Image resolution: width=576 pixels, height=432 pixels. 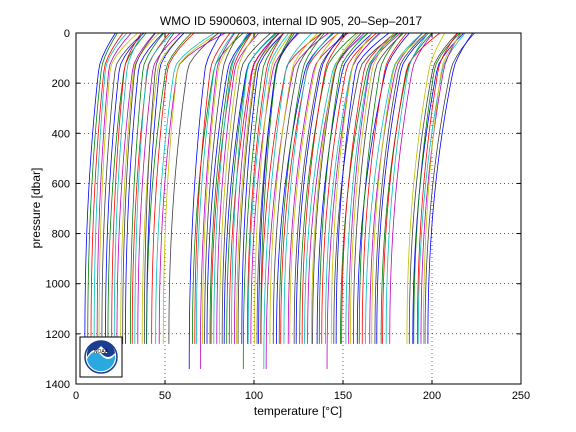 What do you see at coordinates (58, 385) in the screenshot?
I see `y-tick-label: 1400` at bounding box center [58, 385].